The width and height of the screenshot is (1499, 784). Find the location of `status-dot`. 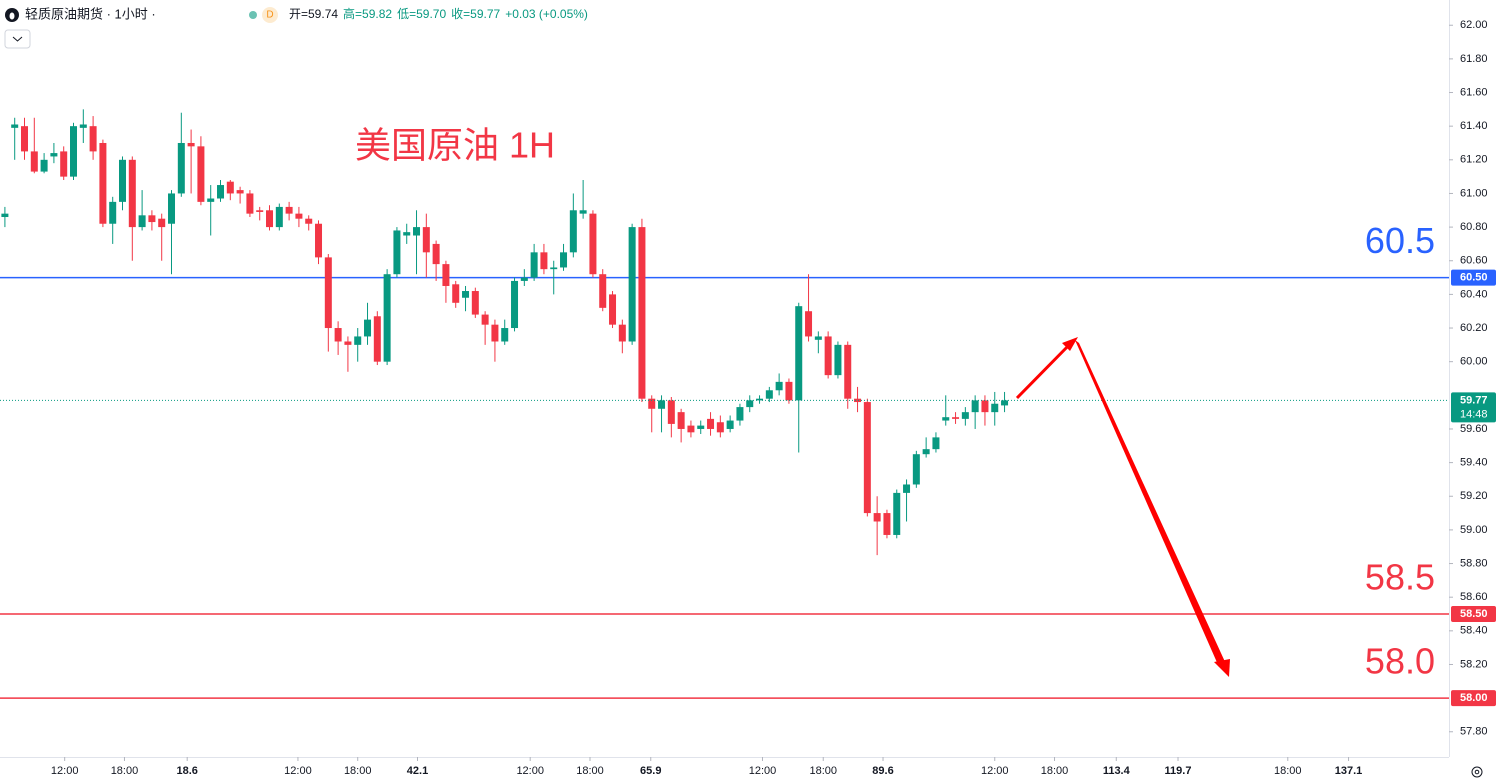

status-dot is located at coordinates (253, 15).